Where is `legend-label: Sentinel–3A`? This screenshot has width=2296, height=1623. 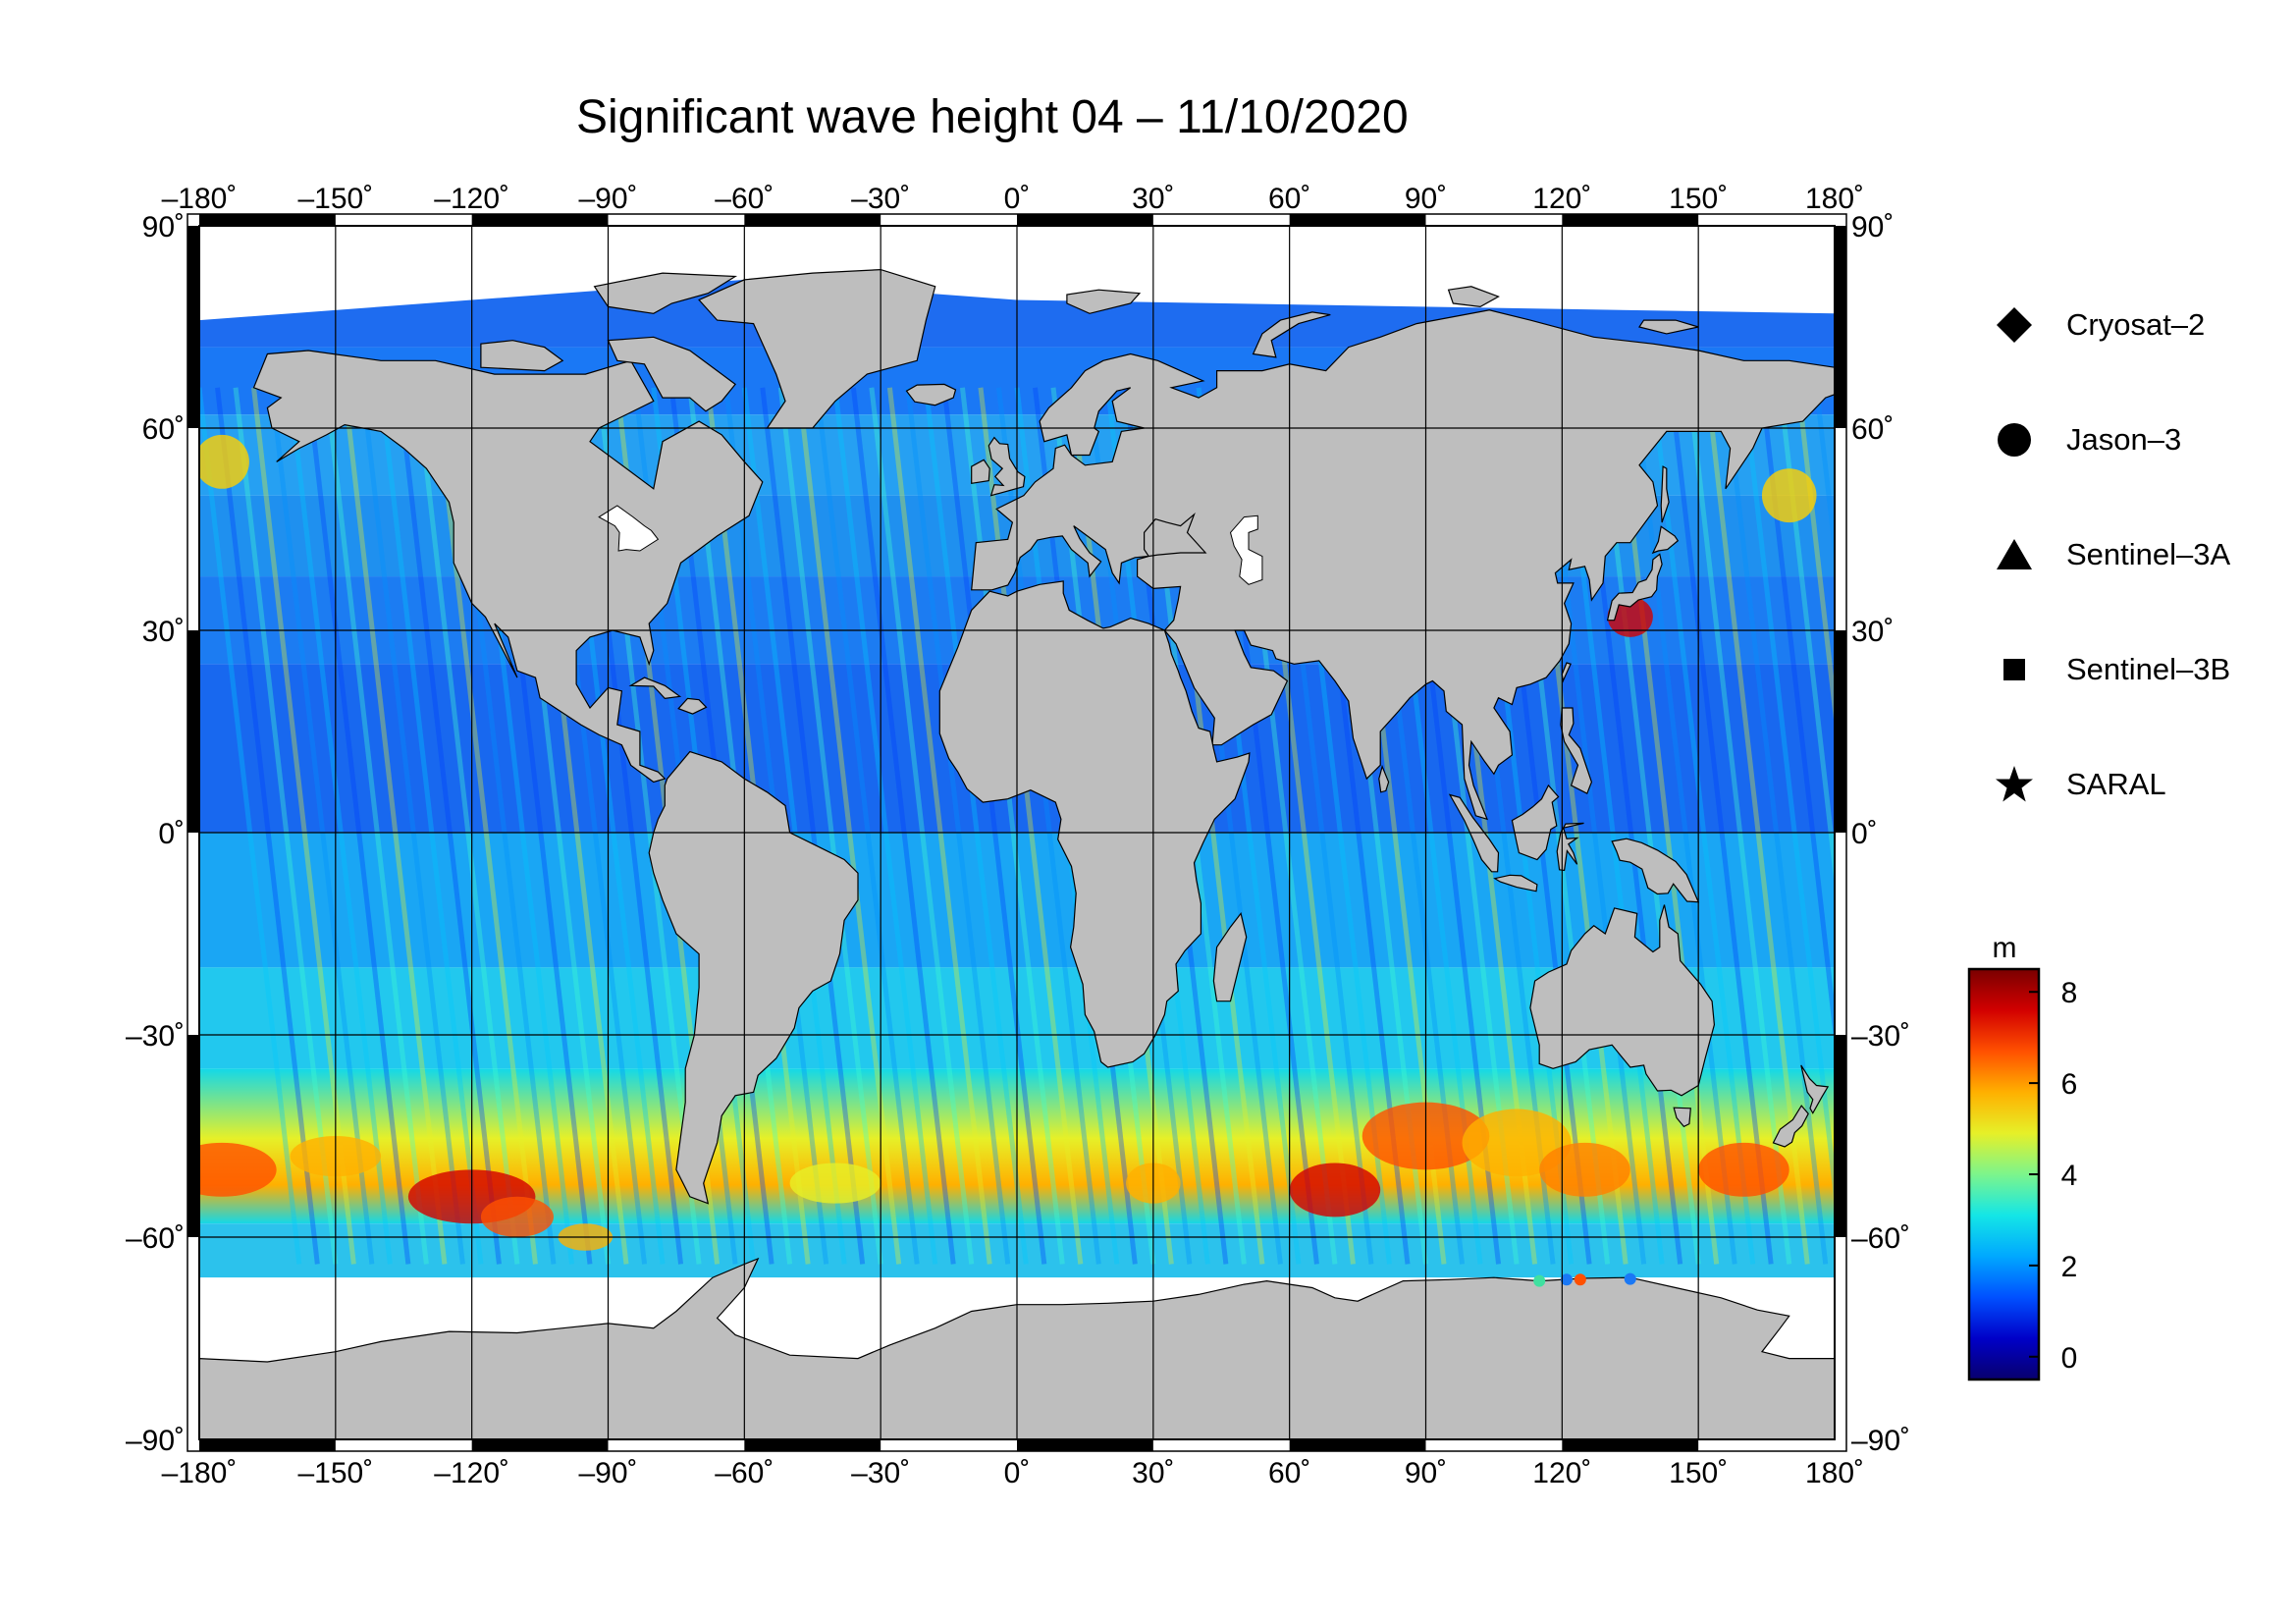
legend-label: Sentinel–3A is located at coordinates (2148, 554).